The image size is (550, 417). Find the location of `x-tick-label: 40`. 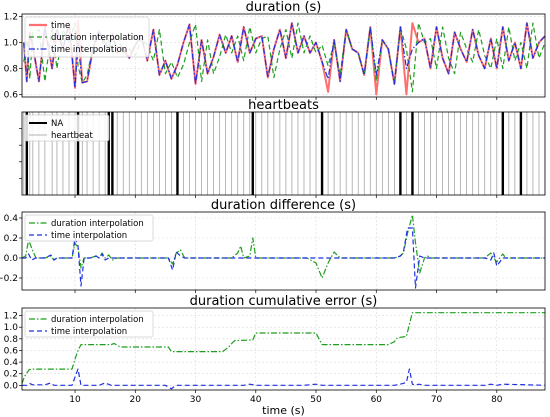

x-tick-label: 40 is located at coordinates (256, 400).